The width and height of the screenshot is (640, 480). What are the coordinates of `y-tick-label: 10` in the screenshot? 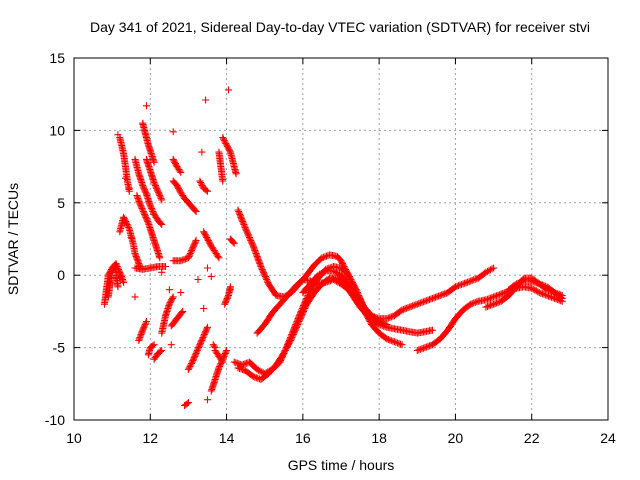 It's located at (57, 130).